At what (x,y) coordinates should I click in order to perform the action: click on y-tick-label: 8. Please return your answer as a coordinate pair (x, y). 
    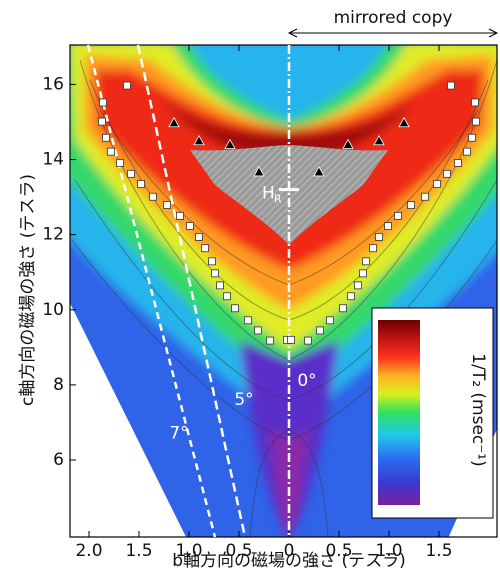
    Looking at the image, I should click on (58, 385).